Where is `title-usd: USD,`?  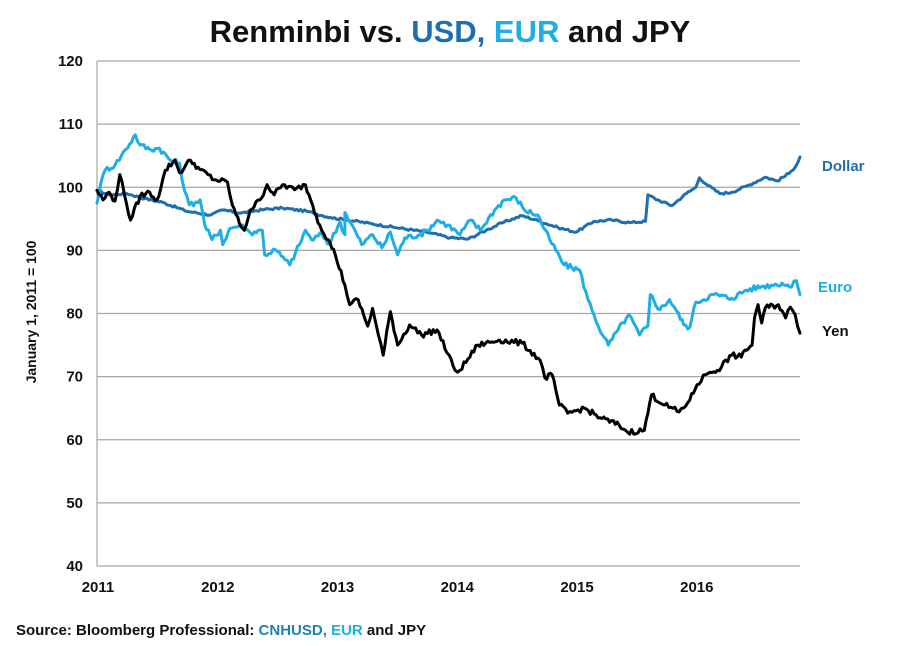 title-usd: USD, is located at coordinates (448, 31).